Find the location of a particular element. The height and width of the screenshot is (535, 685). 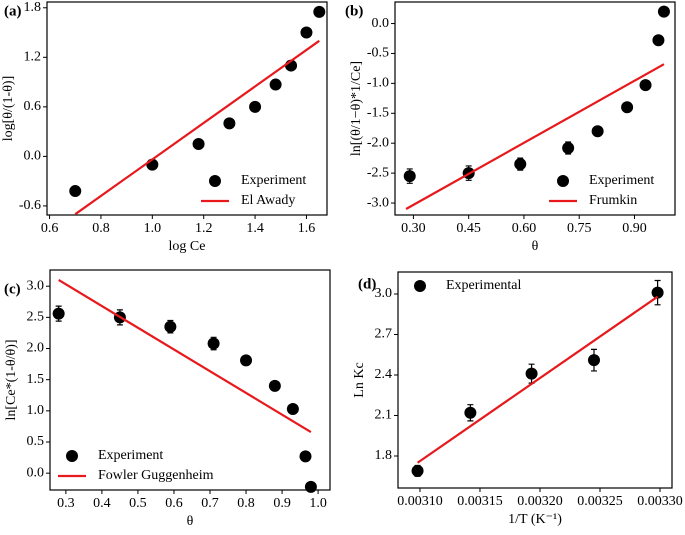

panel-label: (c) is located at coordinates (12, 289).